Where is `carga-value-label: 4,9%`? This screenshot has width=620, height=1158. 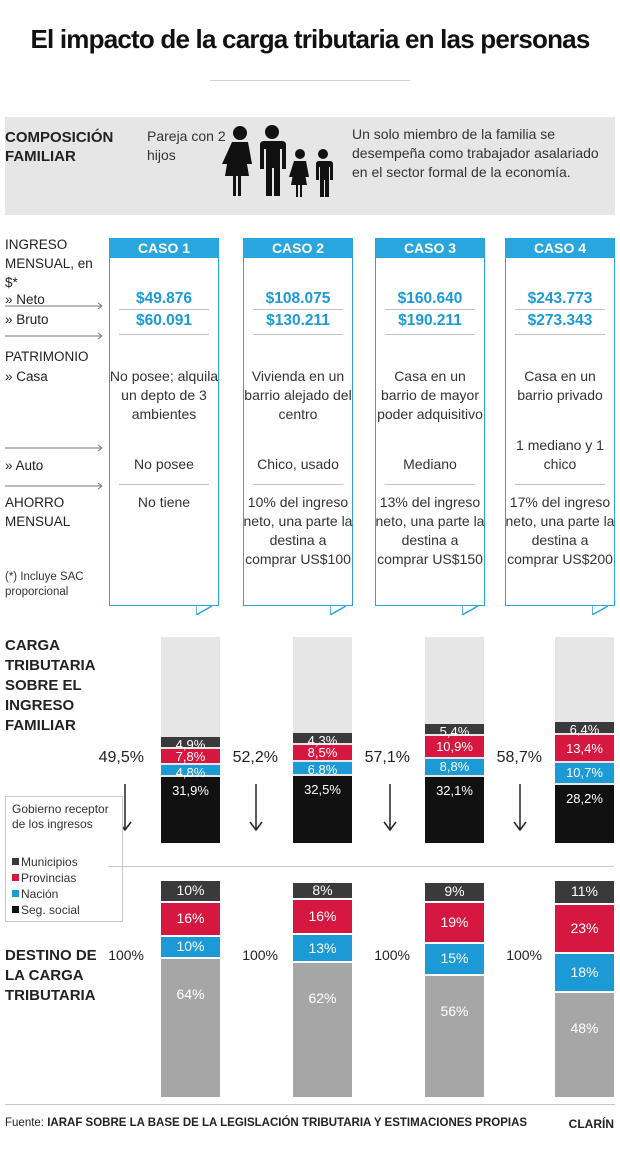
carga-value-label: 4,9% is located at coordinates (190, 745).